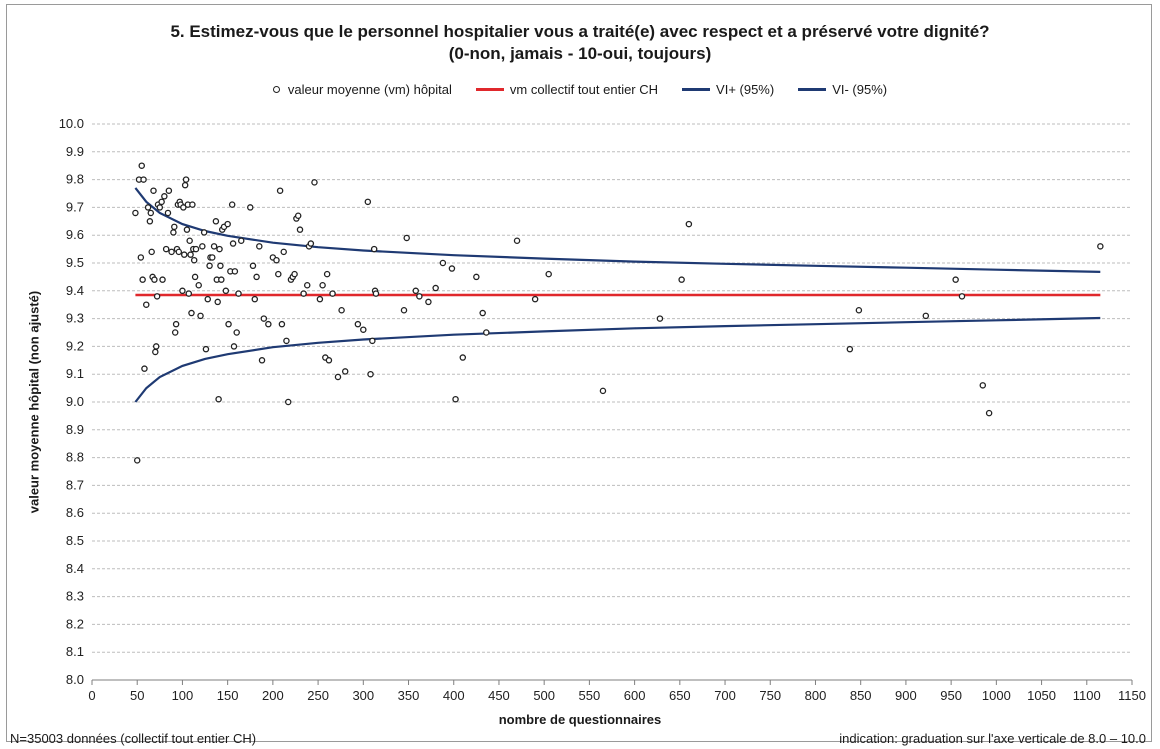 This screenshot has height=749, width=1160. I want to click on blue-line-icon, so click(696, 89).